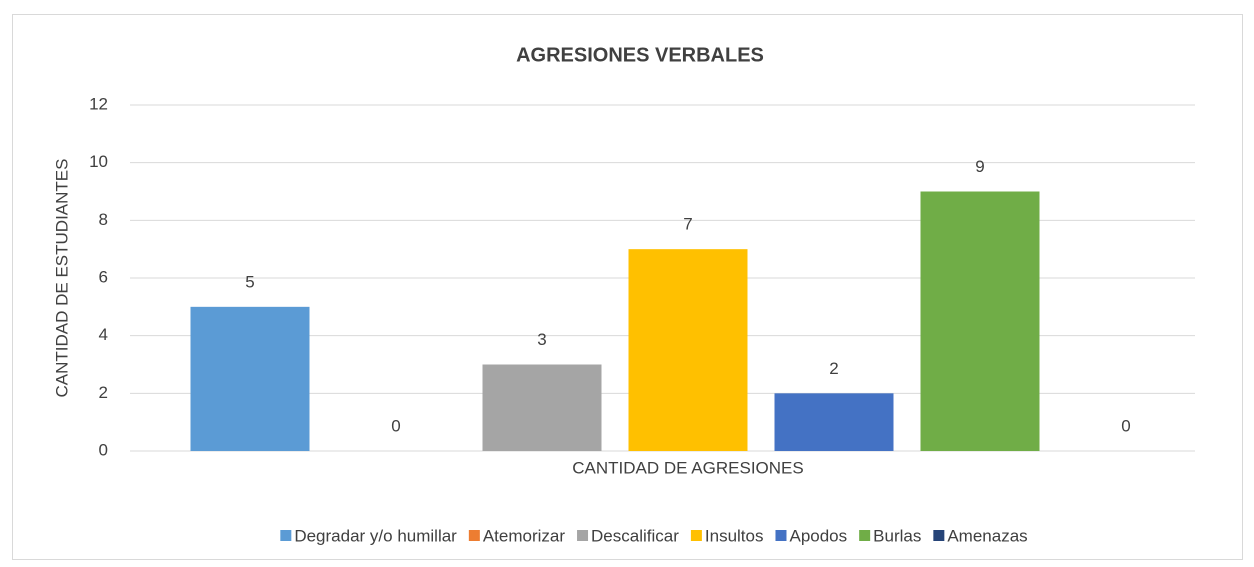 This screenshot has width=1254, height=567. What do you see at coordinates (833, 368) in the screenshot?
I see `data-label: 2` at bounding box center [833, 368].